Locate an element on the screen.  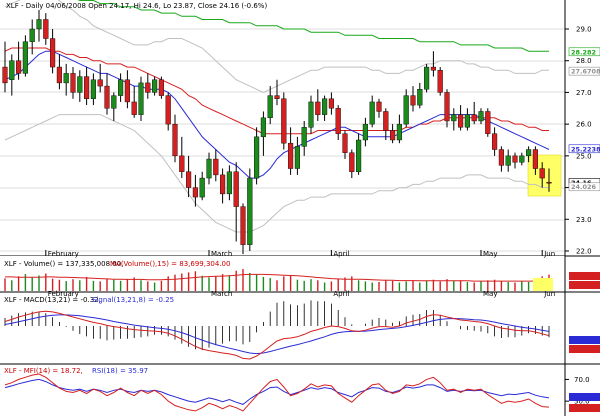
macd-badge-red is located at coordinates (584, 349).